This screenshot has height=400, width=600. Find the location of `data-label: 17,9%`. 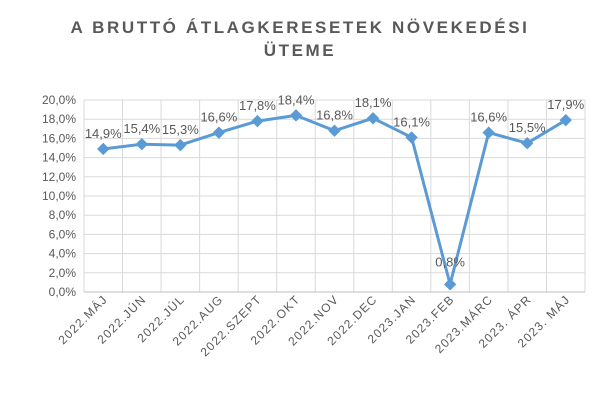

data-label: 17,9% is located at coordinates (565, 104).